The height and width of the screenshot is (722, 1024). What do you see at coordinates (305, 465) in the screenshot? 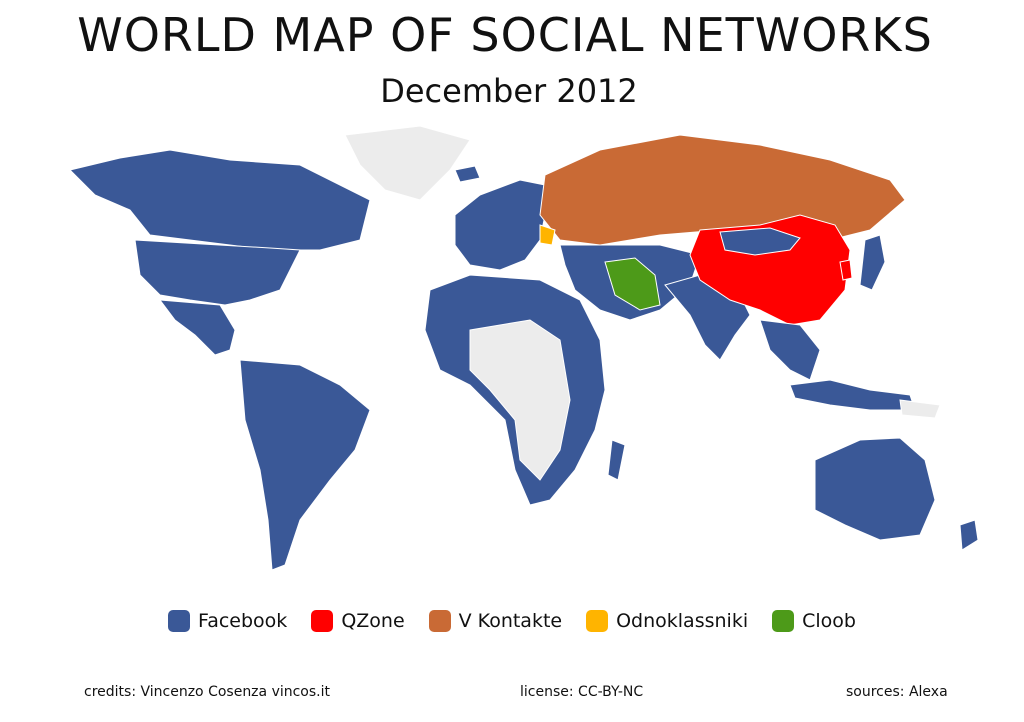
I see `region-south-america` at bounding box center [305, 465].